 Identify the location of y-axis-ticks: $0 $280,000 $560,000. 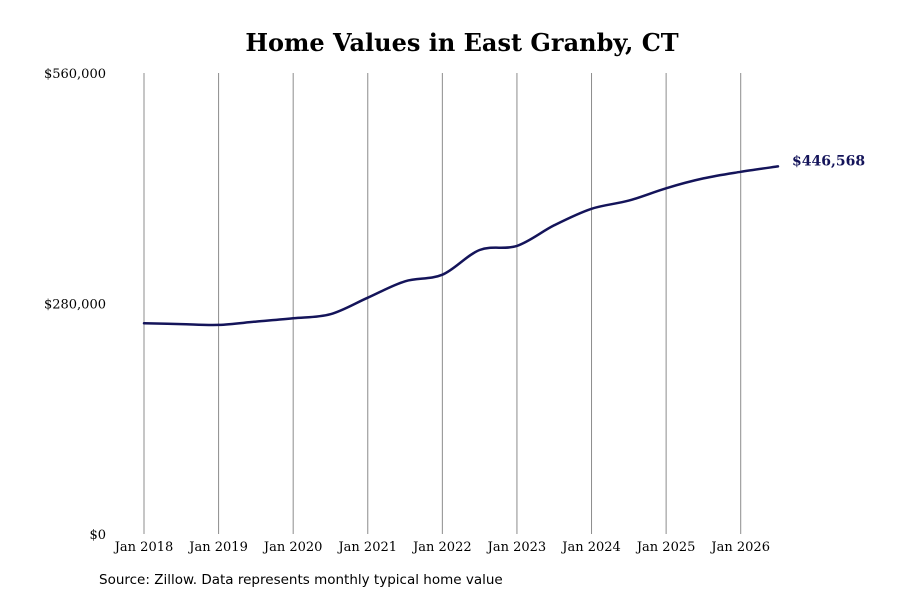
(75, 305).